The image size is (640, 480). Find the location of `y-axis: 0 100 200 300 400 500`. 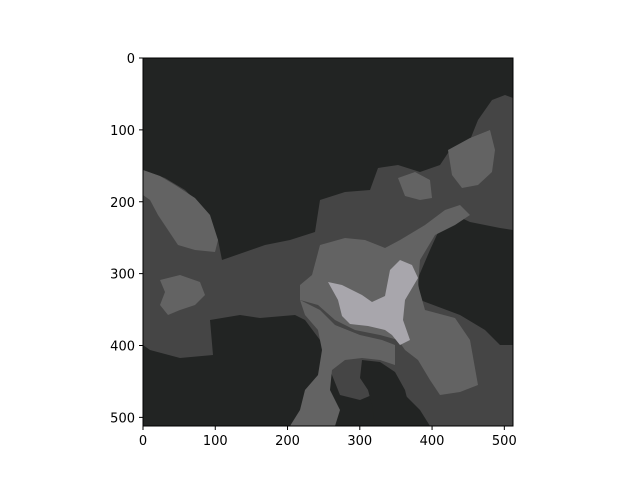

y-axis: 0 100 200 300 400 500 is located at coordinates (126, 239).